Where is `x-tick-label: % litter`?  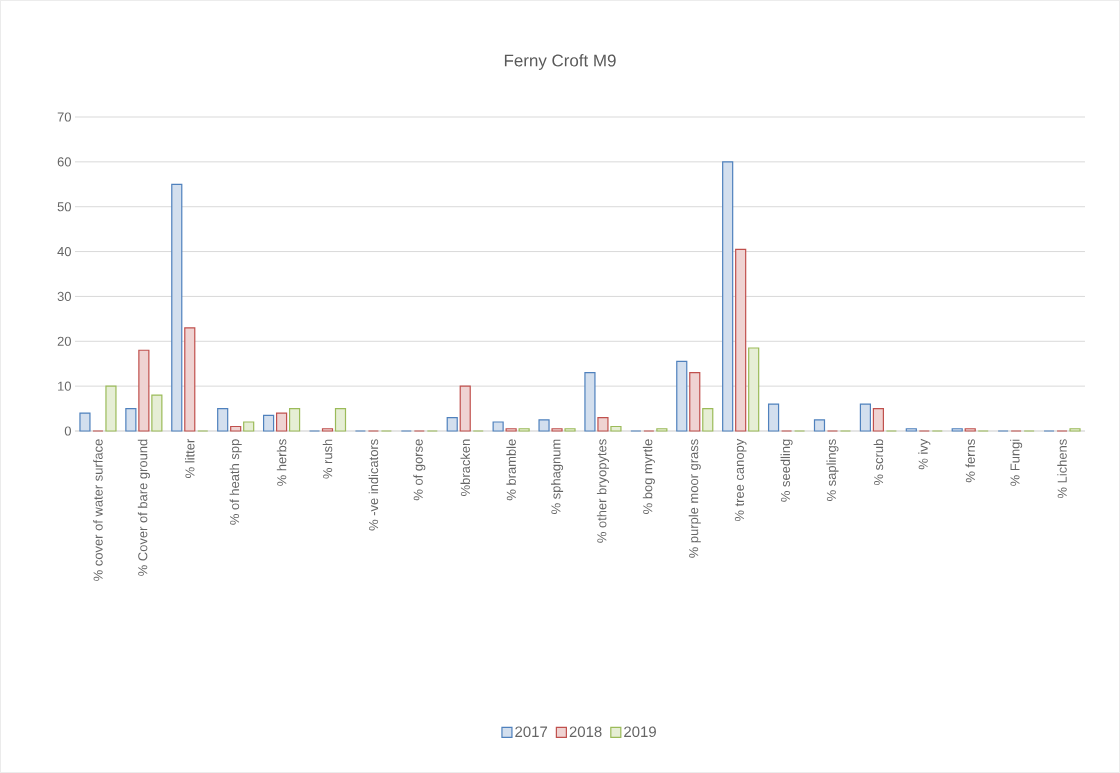 x-tick-label: % litter is located at coordinates (190, 458).